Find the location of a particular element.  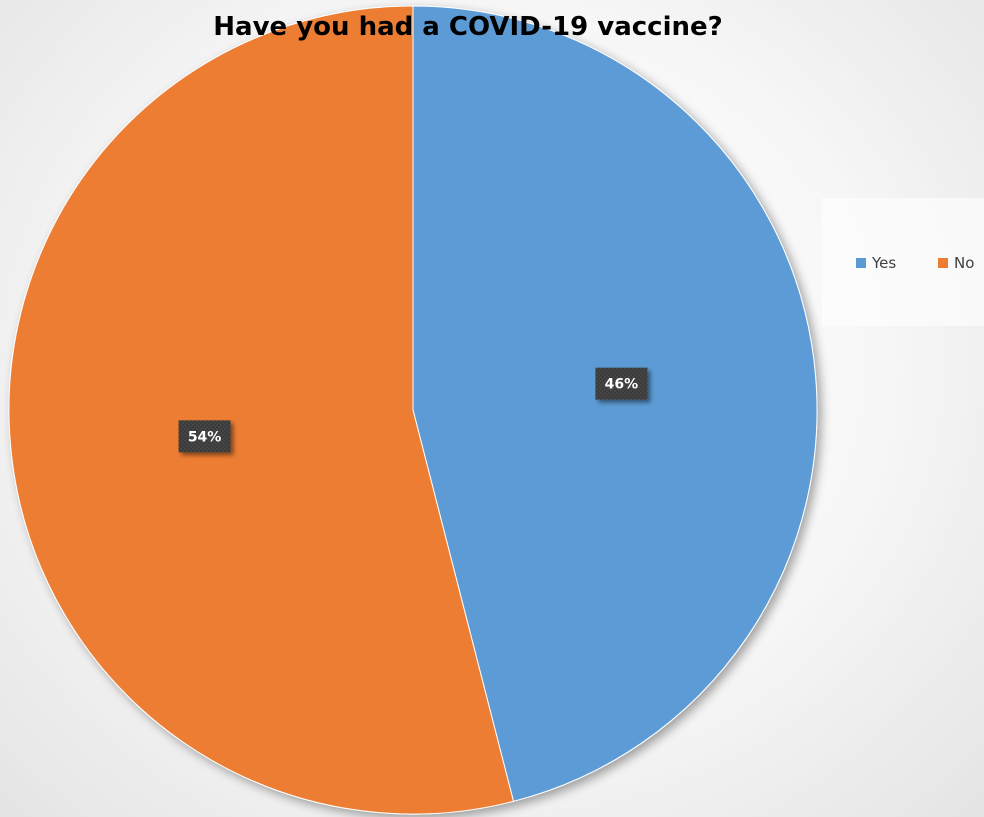

legend-item-no: No is located at coordinates (956, 263).